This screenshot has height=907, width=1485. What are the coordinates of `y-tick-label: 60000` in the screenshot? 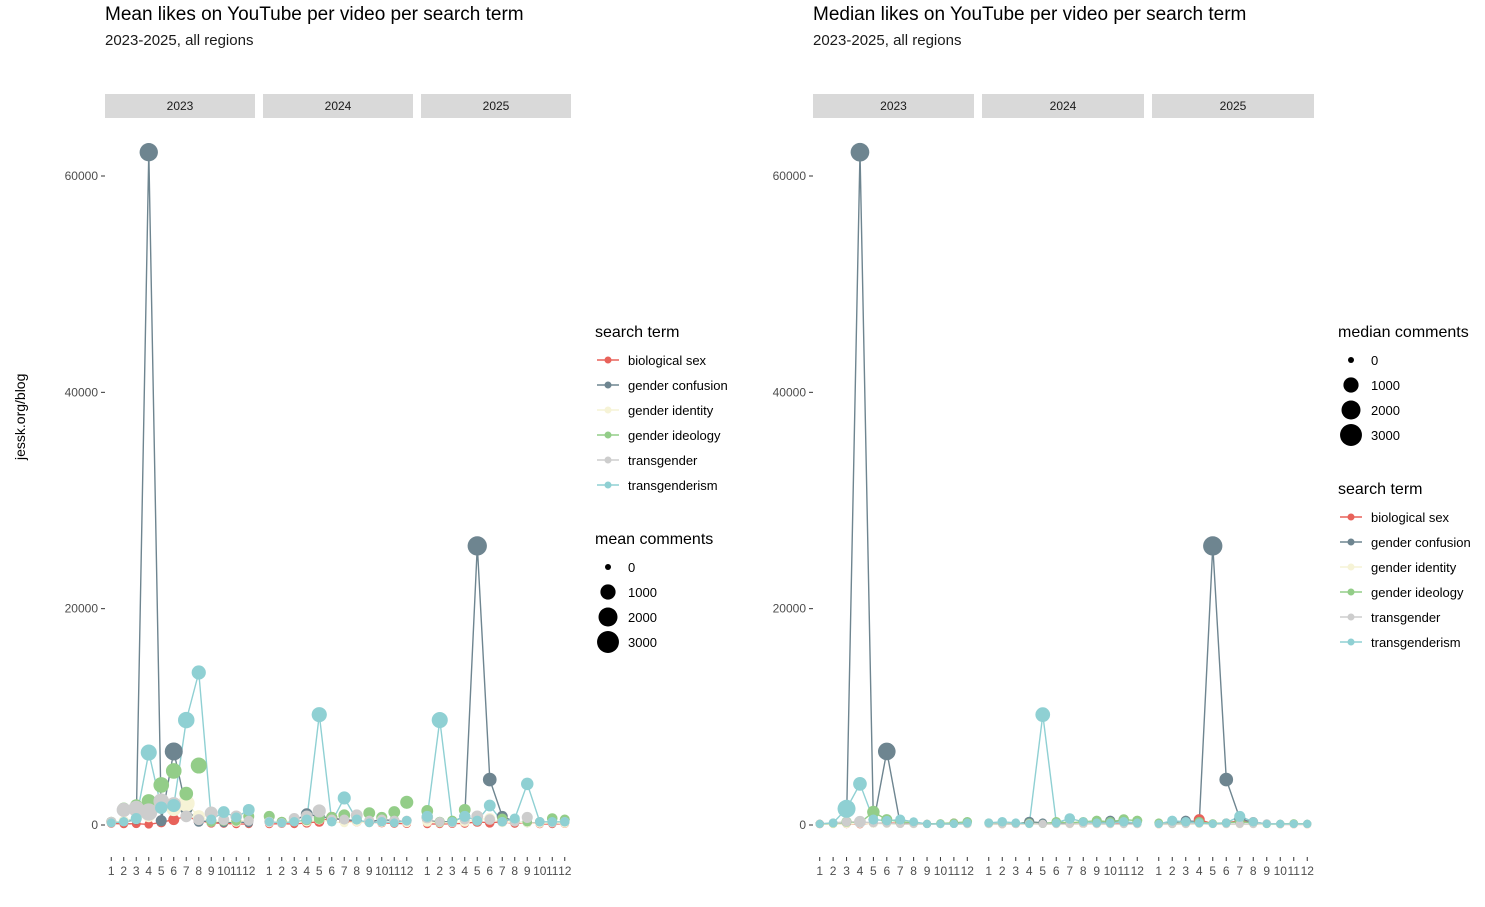 It's located at (82, 176).